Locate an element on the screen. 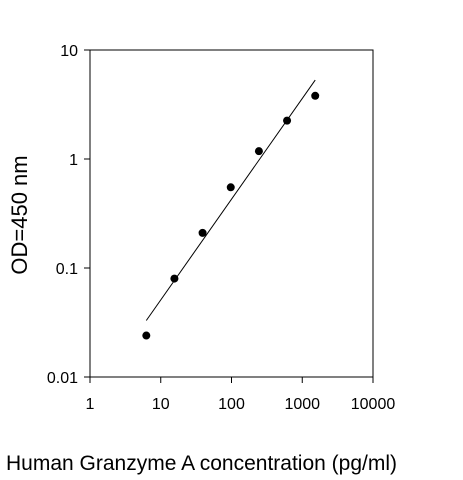  x-tick-label: 100 is located at coordinates (231, 404).